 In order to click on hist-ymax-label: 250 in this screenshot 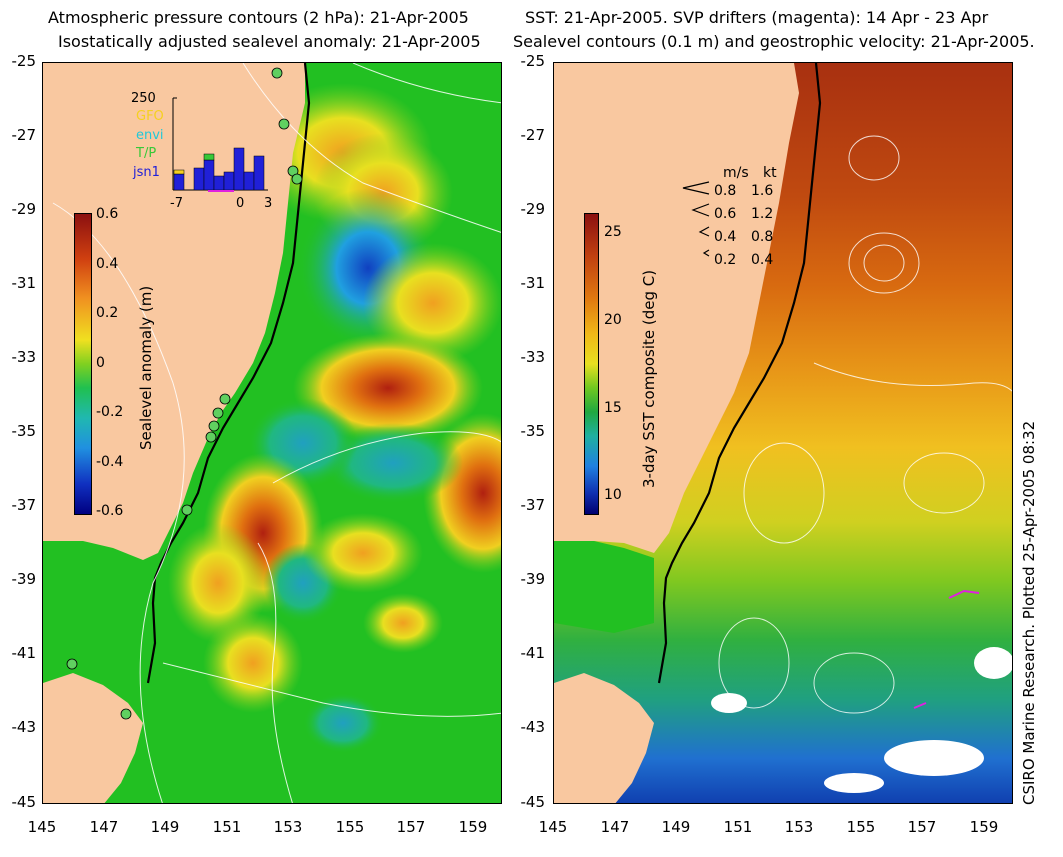, I will do `click(143, 98)`.